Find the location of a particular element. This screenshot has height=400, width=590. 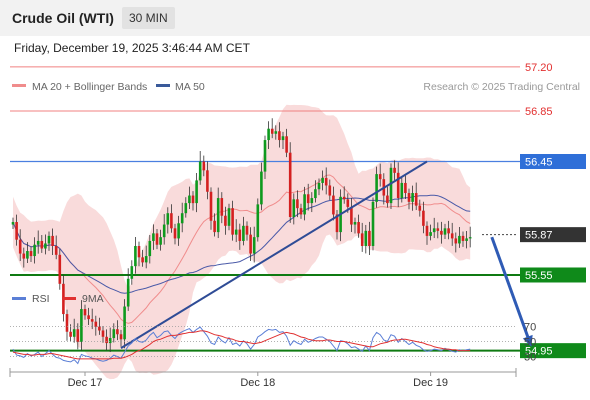

level-label: 55.87 is located at coordinates (539, 236).